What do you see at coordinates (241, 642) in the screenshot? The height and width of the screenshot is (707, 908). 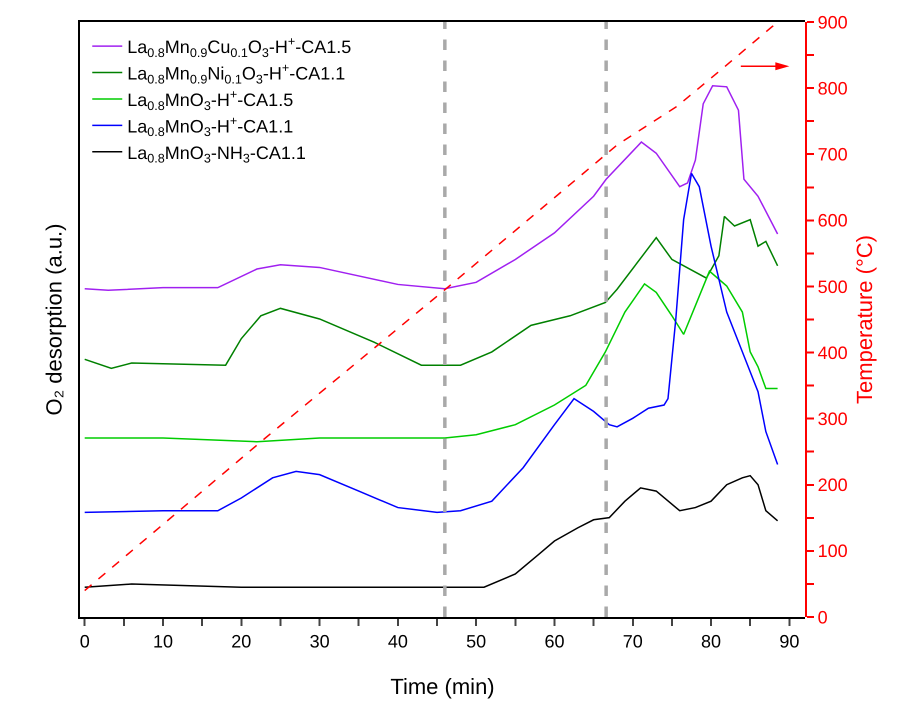 I see `x-tick-label: 20` at bounding box center [241, 642].